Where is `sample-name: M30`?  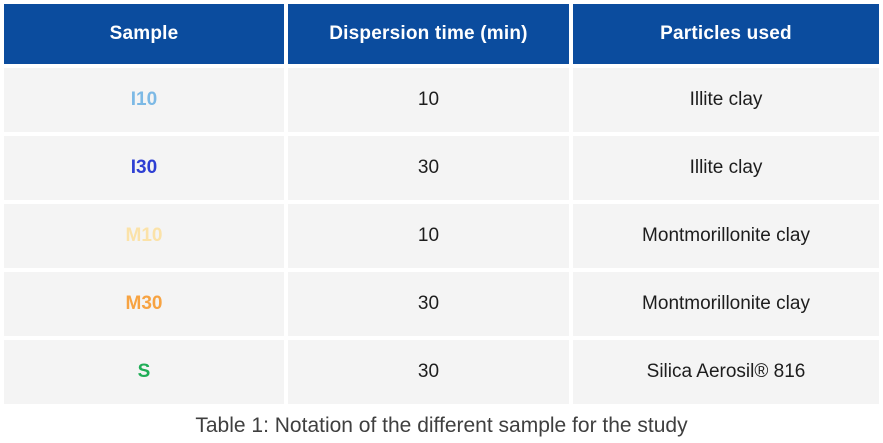 sample-name: M30 is located at coordinates (144, 304).